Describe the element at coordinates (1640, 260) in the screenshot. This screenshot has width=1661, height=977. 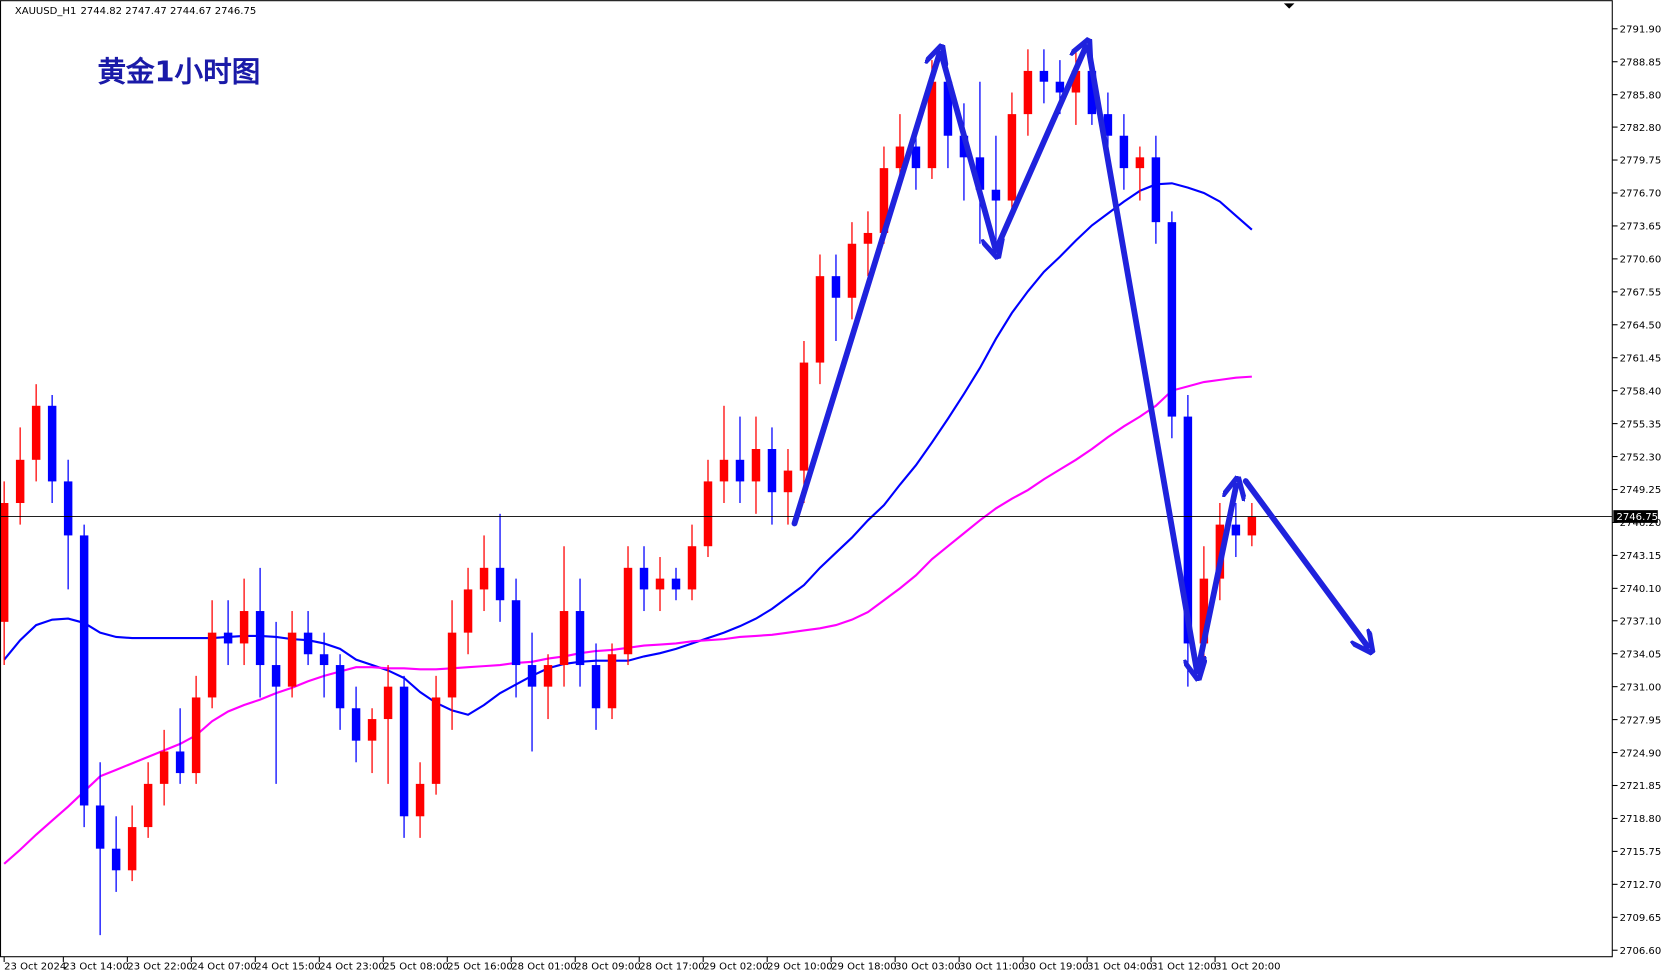
I see `y-tick-label: 2770.60` at that location.